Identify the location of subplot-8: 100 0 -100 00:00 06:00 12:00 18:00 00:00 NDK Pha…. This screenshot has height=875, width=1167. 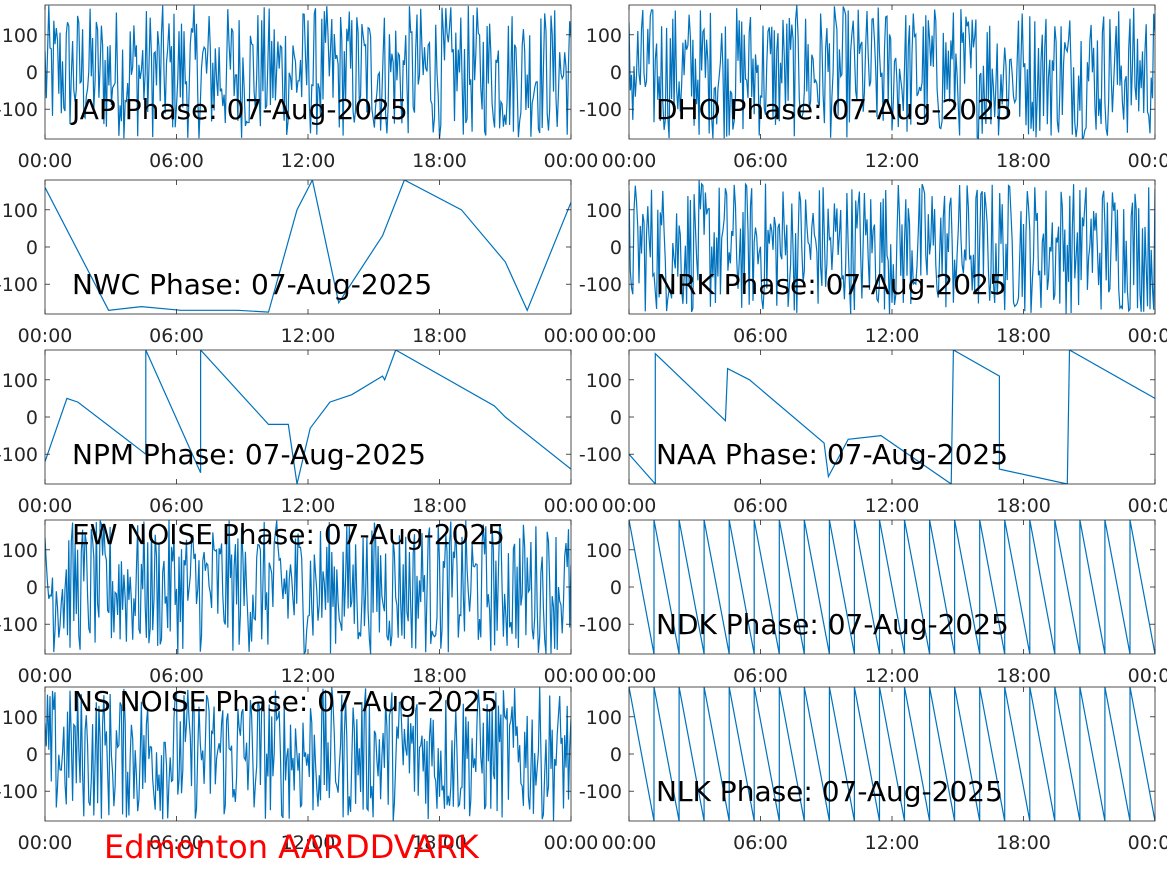
(873, 603).